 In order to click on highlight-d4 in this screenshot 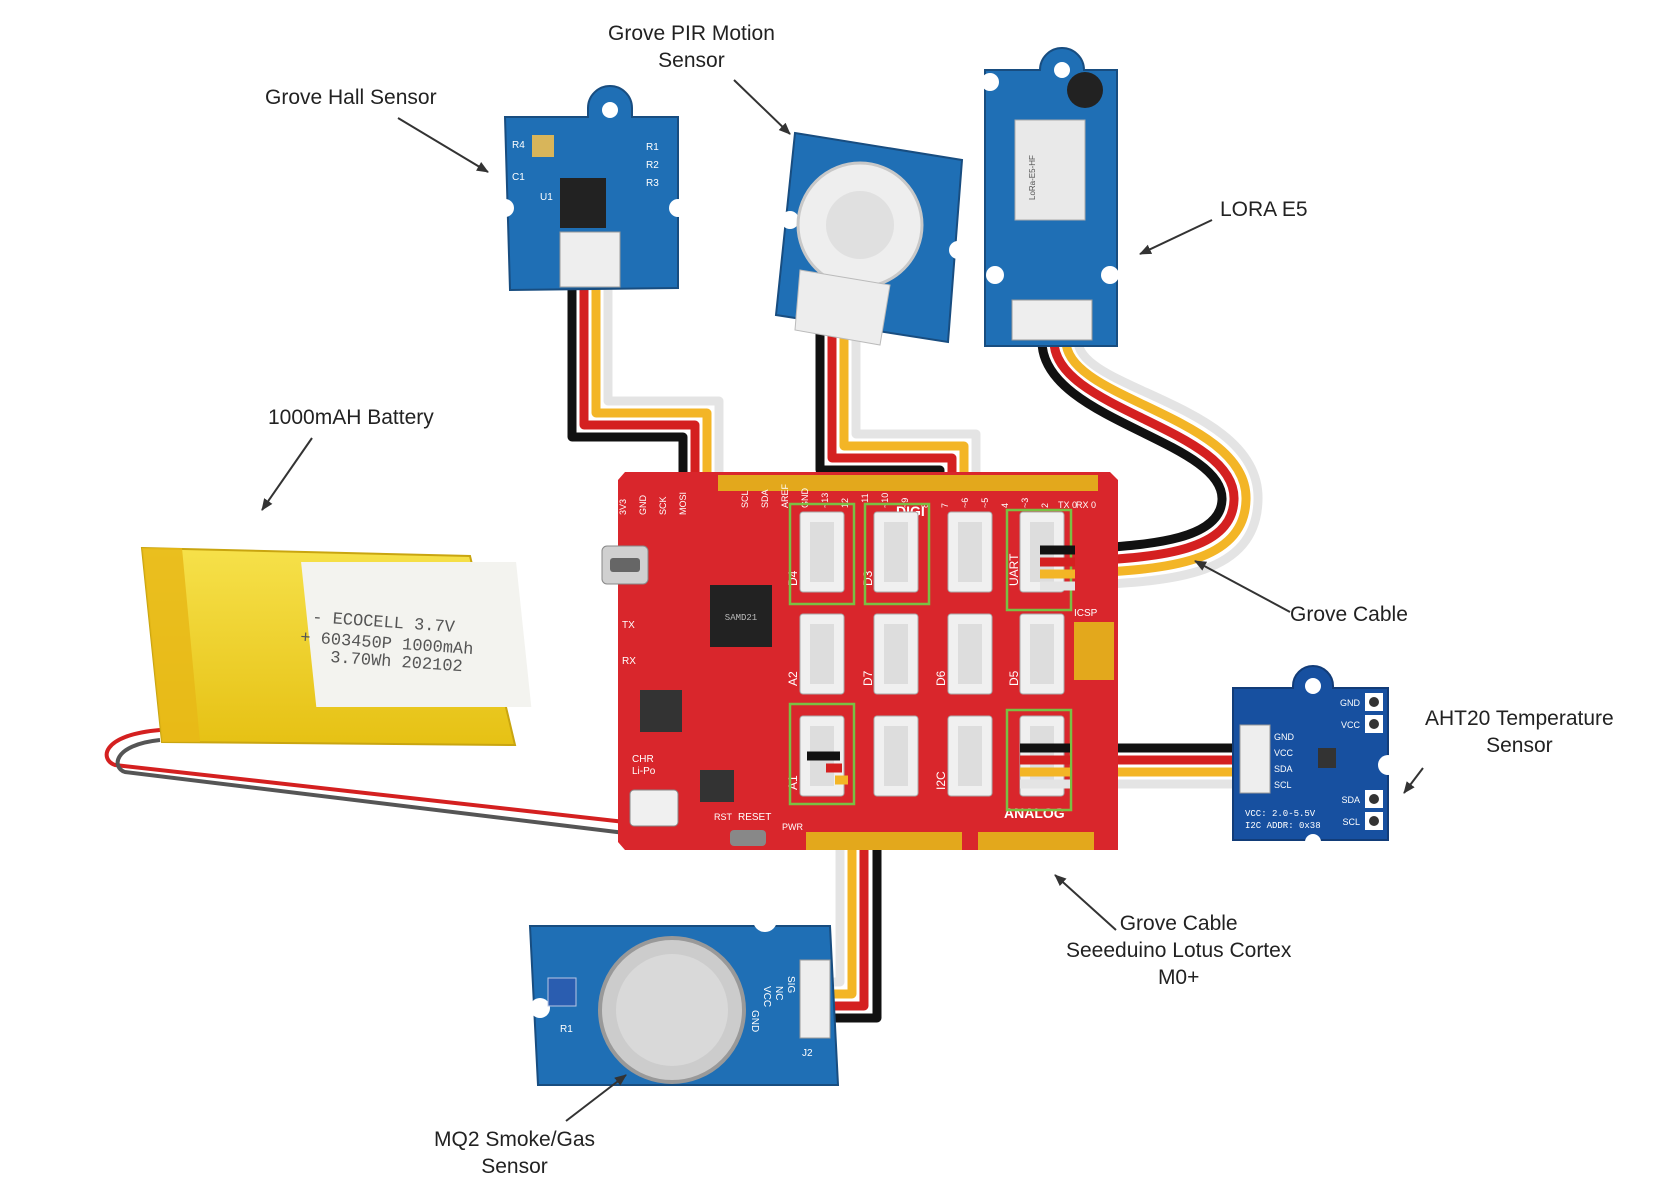, I will do `click(822, 554)`.